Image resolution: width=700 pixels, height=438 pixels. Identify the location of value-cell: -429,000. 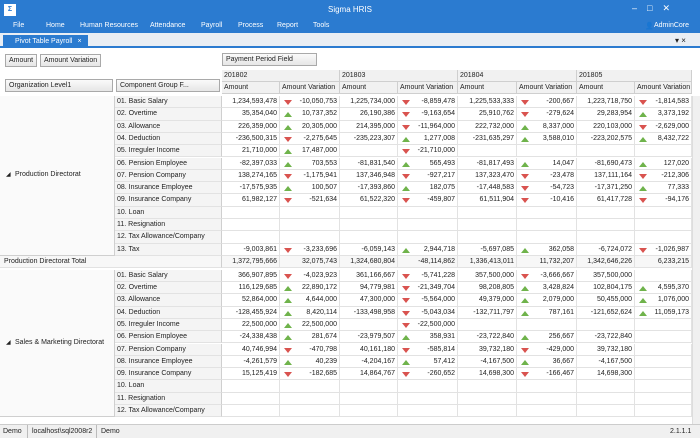
(547, 349).